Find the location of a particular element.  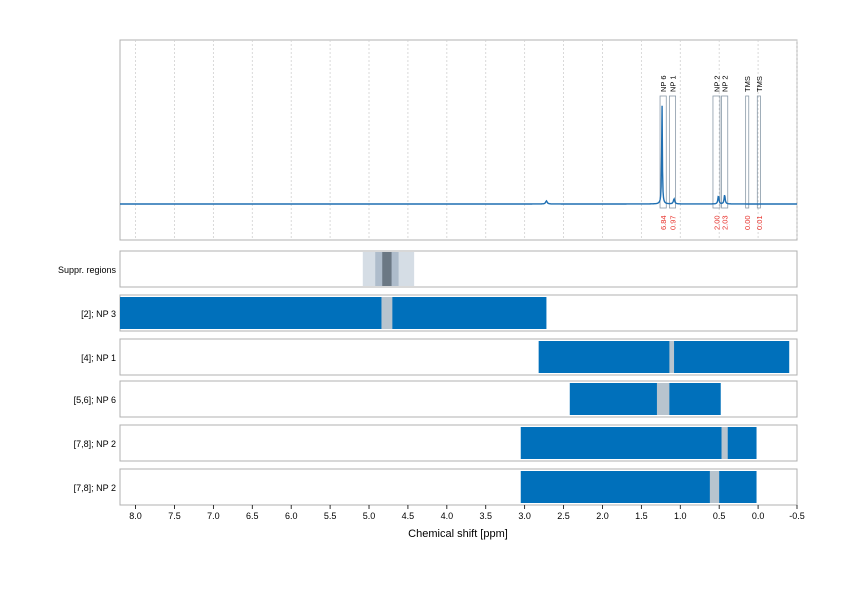

x-axis-label: Chemical shift [ppm] is located at coordinates (458, 534).